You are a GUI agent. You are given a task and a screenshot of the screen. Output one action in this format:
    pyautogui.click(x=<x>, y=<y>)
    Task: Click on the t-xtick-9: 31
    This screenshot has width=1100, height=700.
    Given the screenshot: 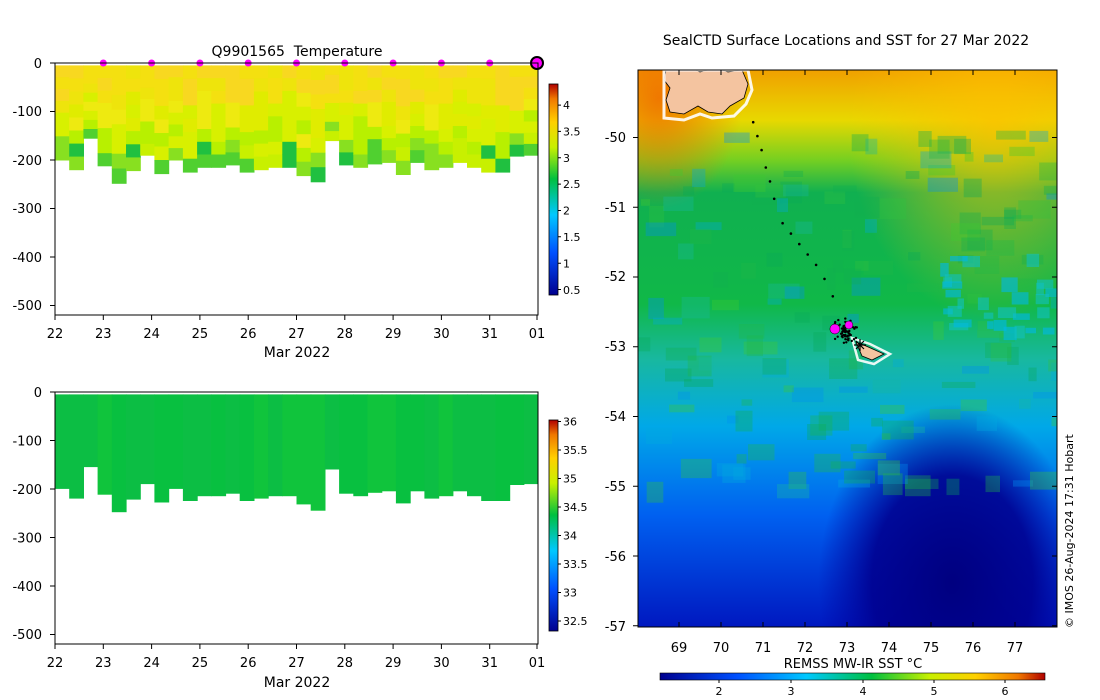 What is the action you would take?
    pyautogui.click(x=489, y=334)
    